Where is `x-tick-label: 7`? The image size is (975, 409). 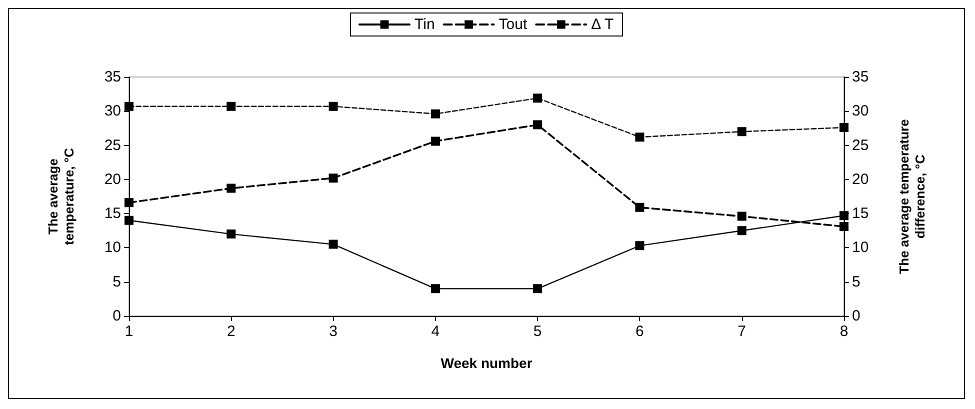
x-tick-label: 7 is located at coordinates (742, 331).